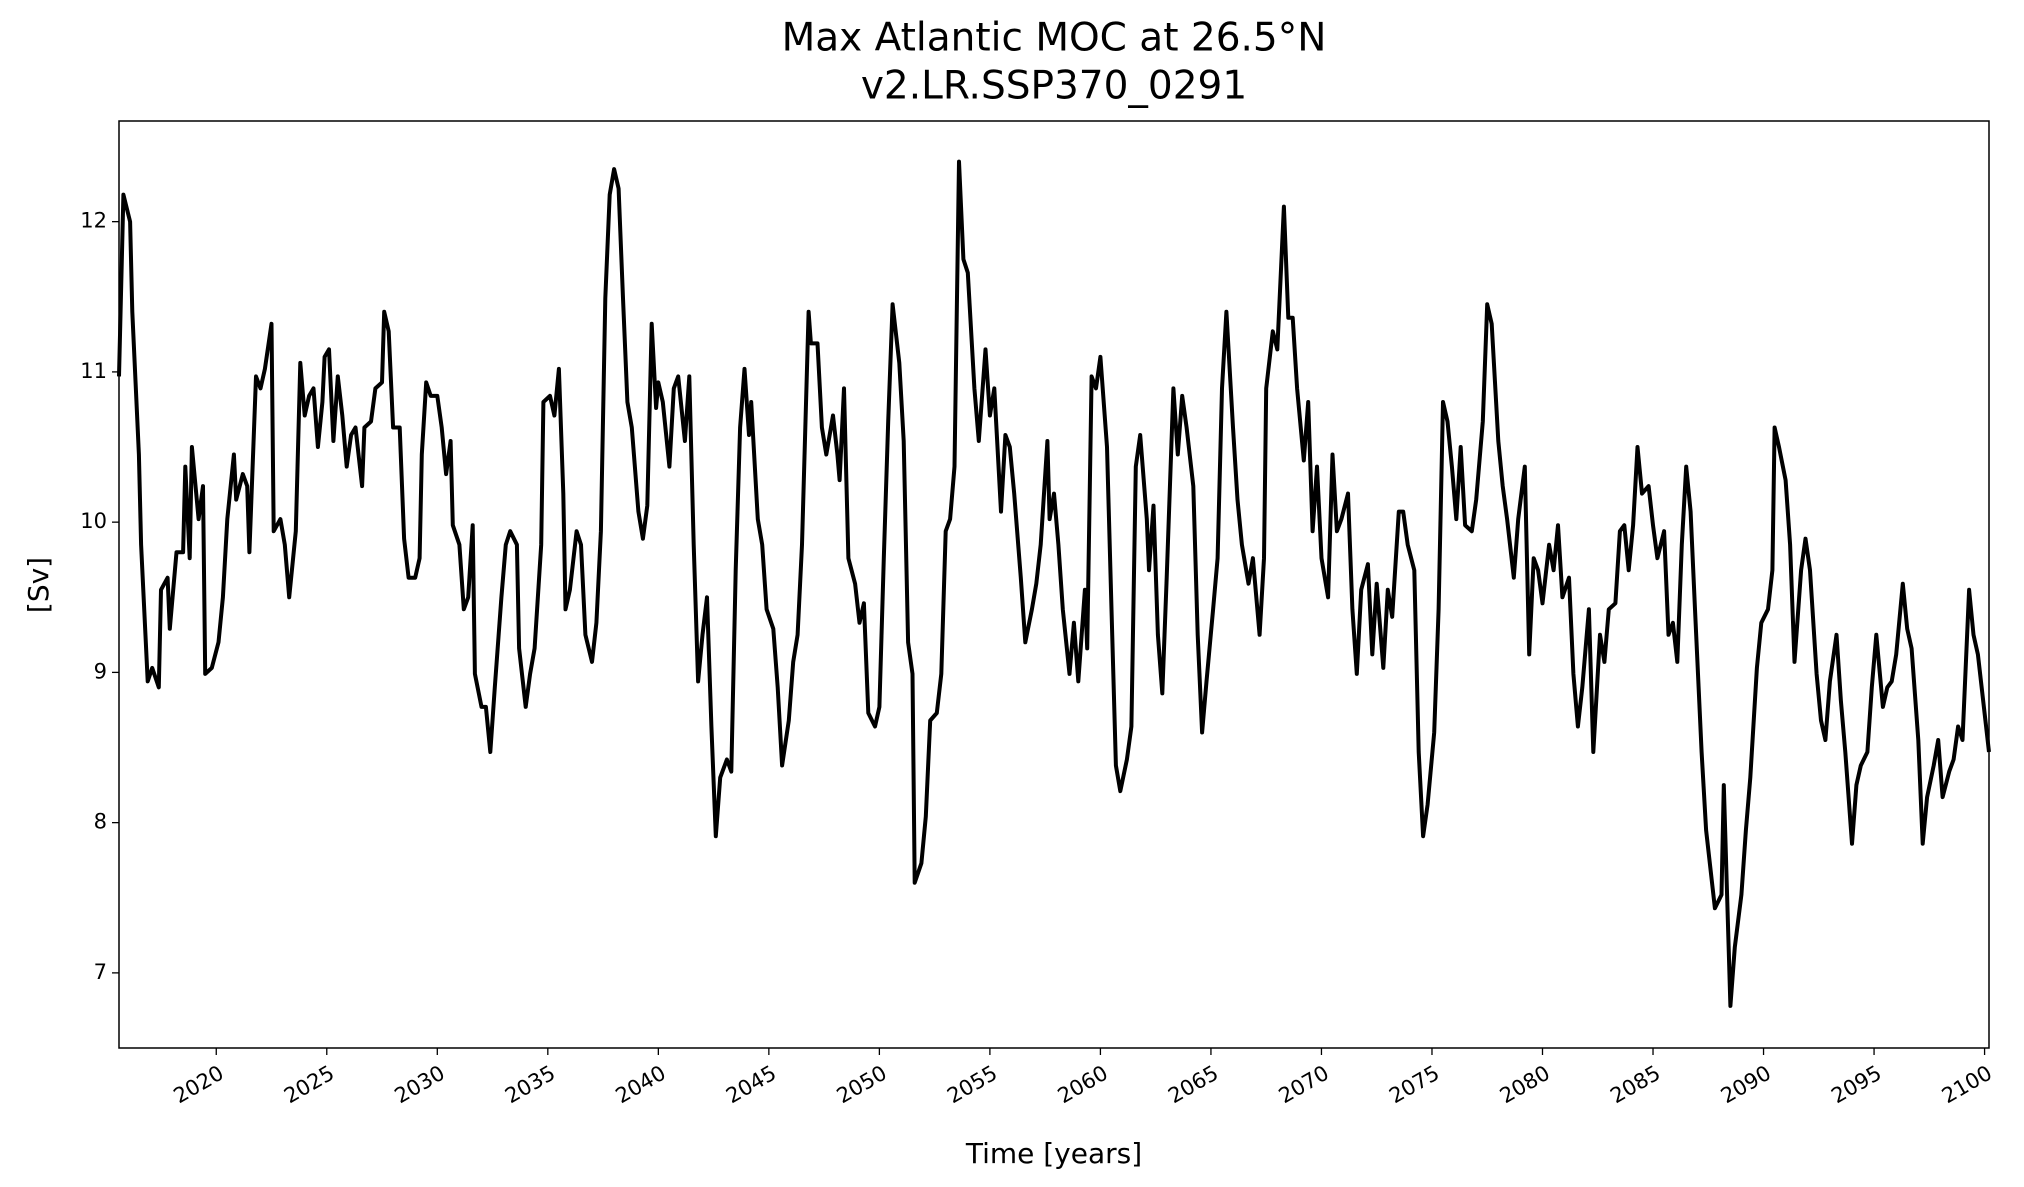 The width and height of the screenshot is (2024, 1187). Describe the element at coordinates (1856, 1085) in the screenshot. I see `x-tick-label: 2095` at that location.